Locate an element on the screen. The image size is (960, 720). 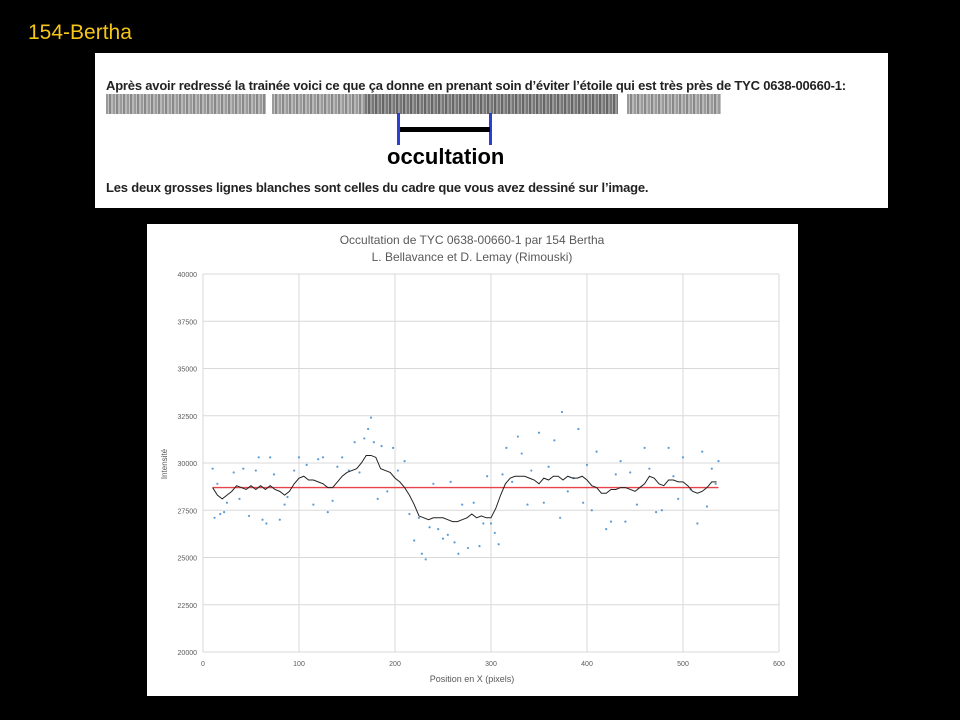
y-tick-label: 30000 is located at coordinates (188, 464).